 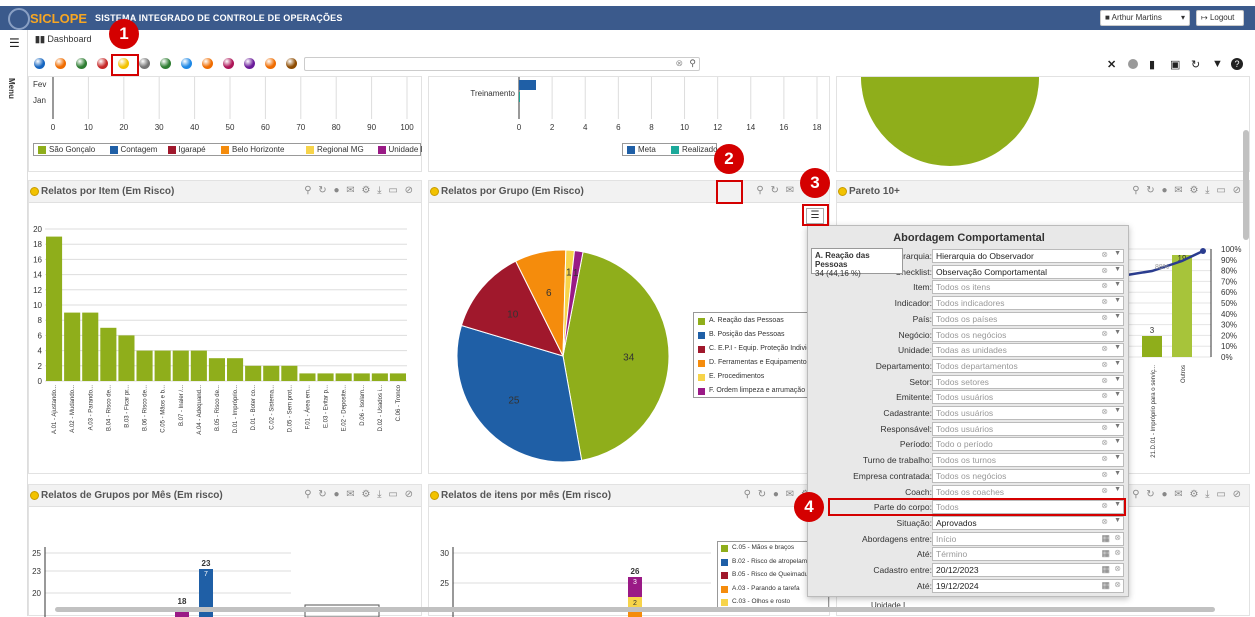 I want to click on close-icon: ✕, so click(x=1112, y=65).